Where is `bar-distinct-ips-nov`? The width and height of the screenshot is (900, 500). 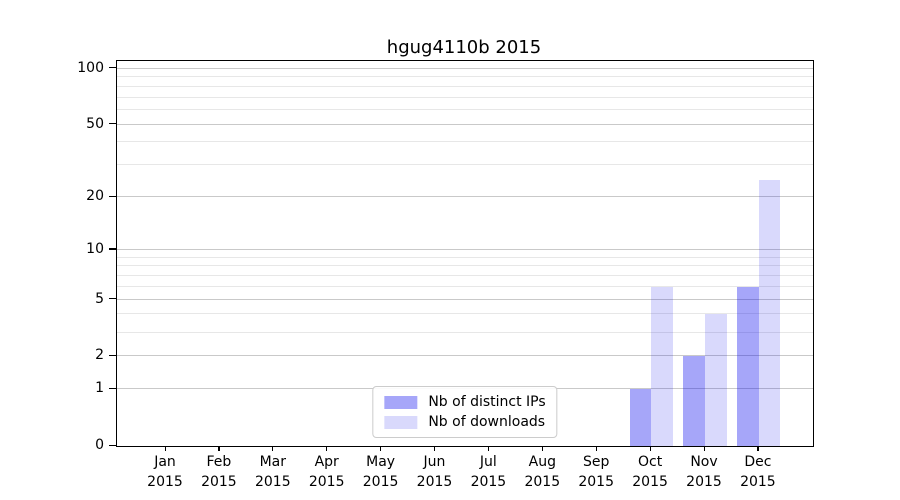
bar-distinct-ips-nov is located at coordinates (694, 401).